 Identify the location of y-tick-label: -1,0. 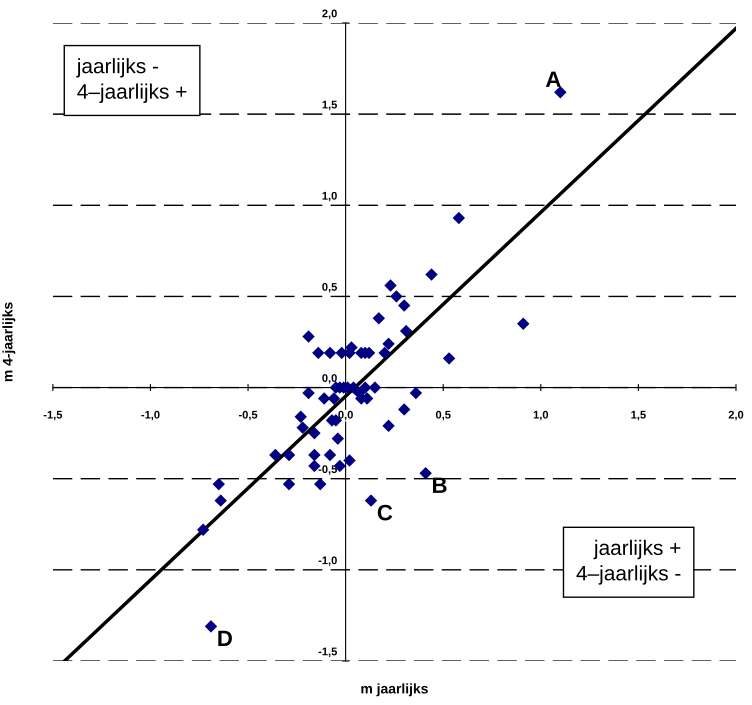
(327, 561).